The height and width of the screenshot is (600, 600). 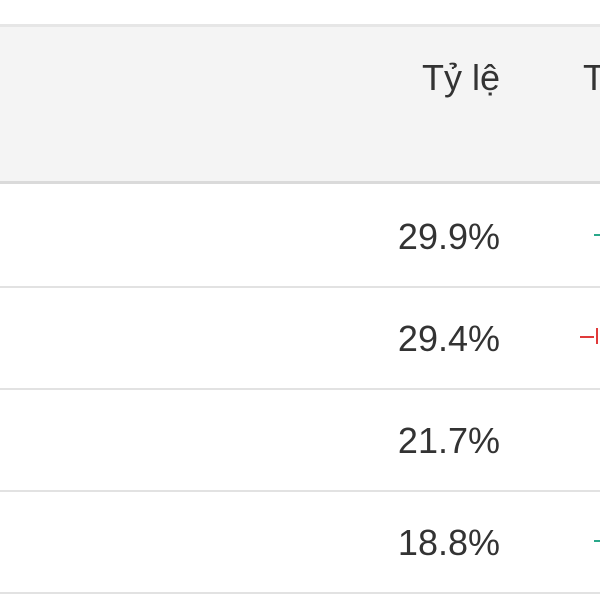 What do you see at coordinates (448, 542) in the screenshot?
I see `rate-value: 18.8%` at bounding box center [448, 542].